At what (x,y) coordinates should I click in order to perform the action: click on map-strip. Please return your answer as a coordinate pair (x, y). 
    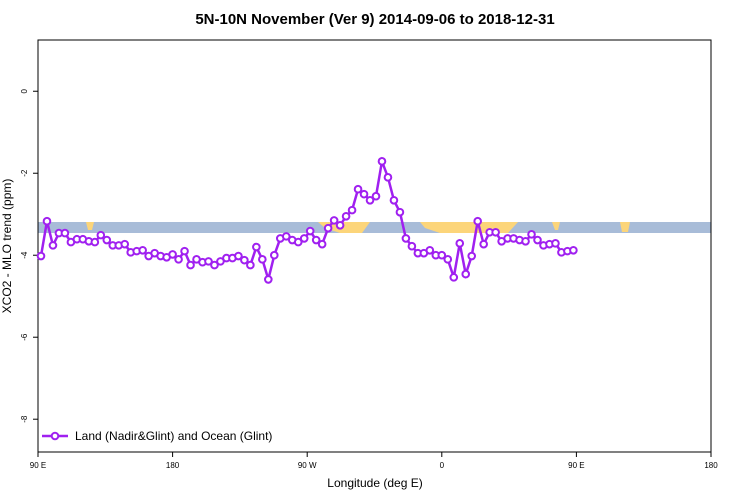
    Looking at the image, I should click on (374, 227).